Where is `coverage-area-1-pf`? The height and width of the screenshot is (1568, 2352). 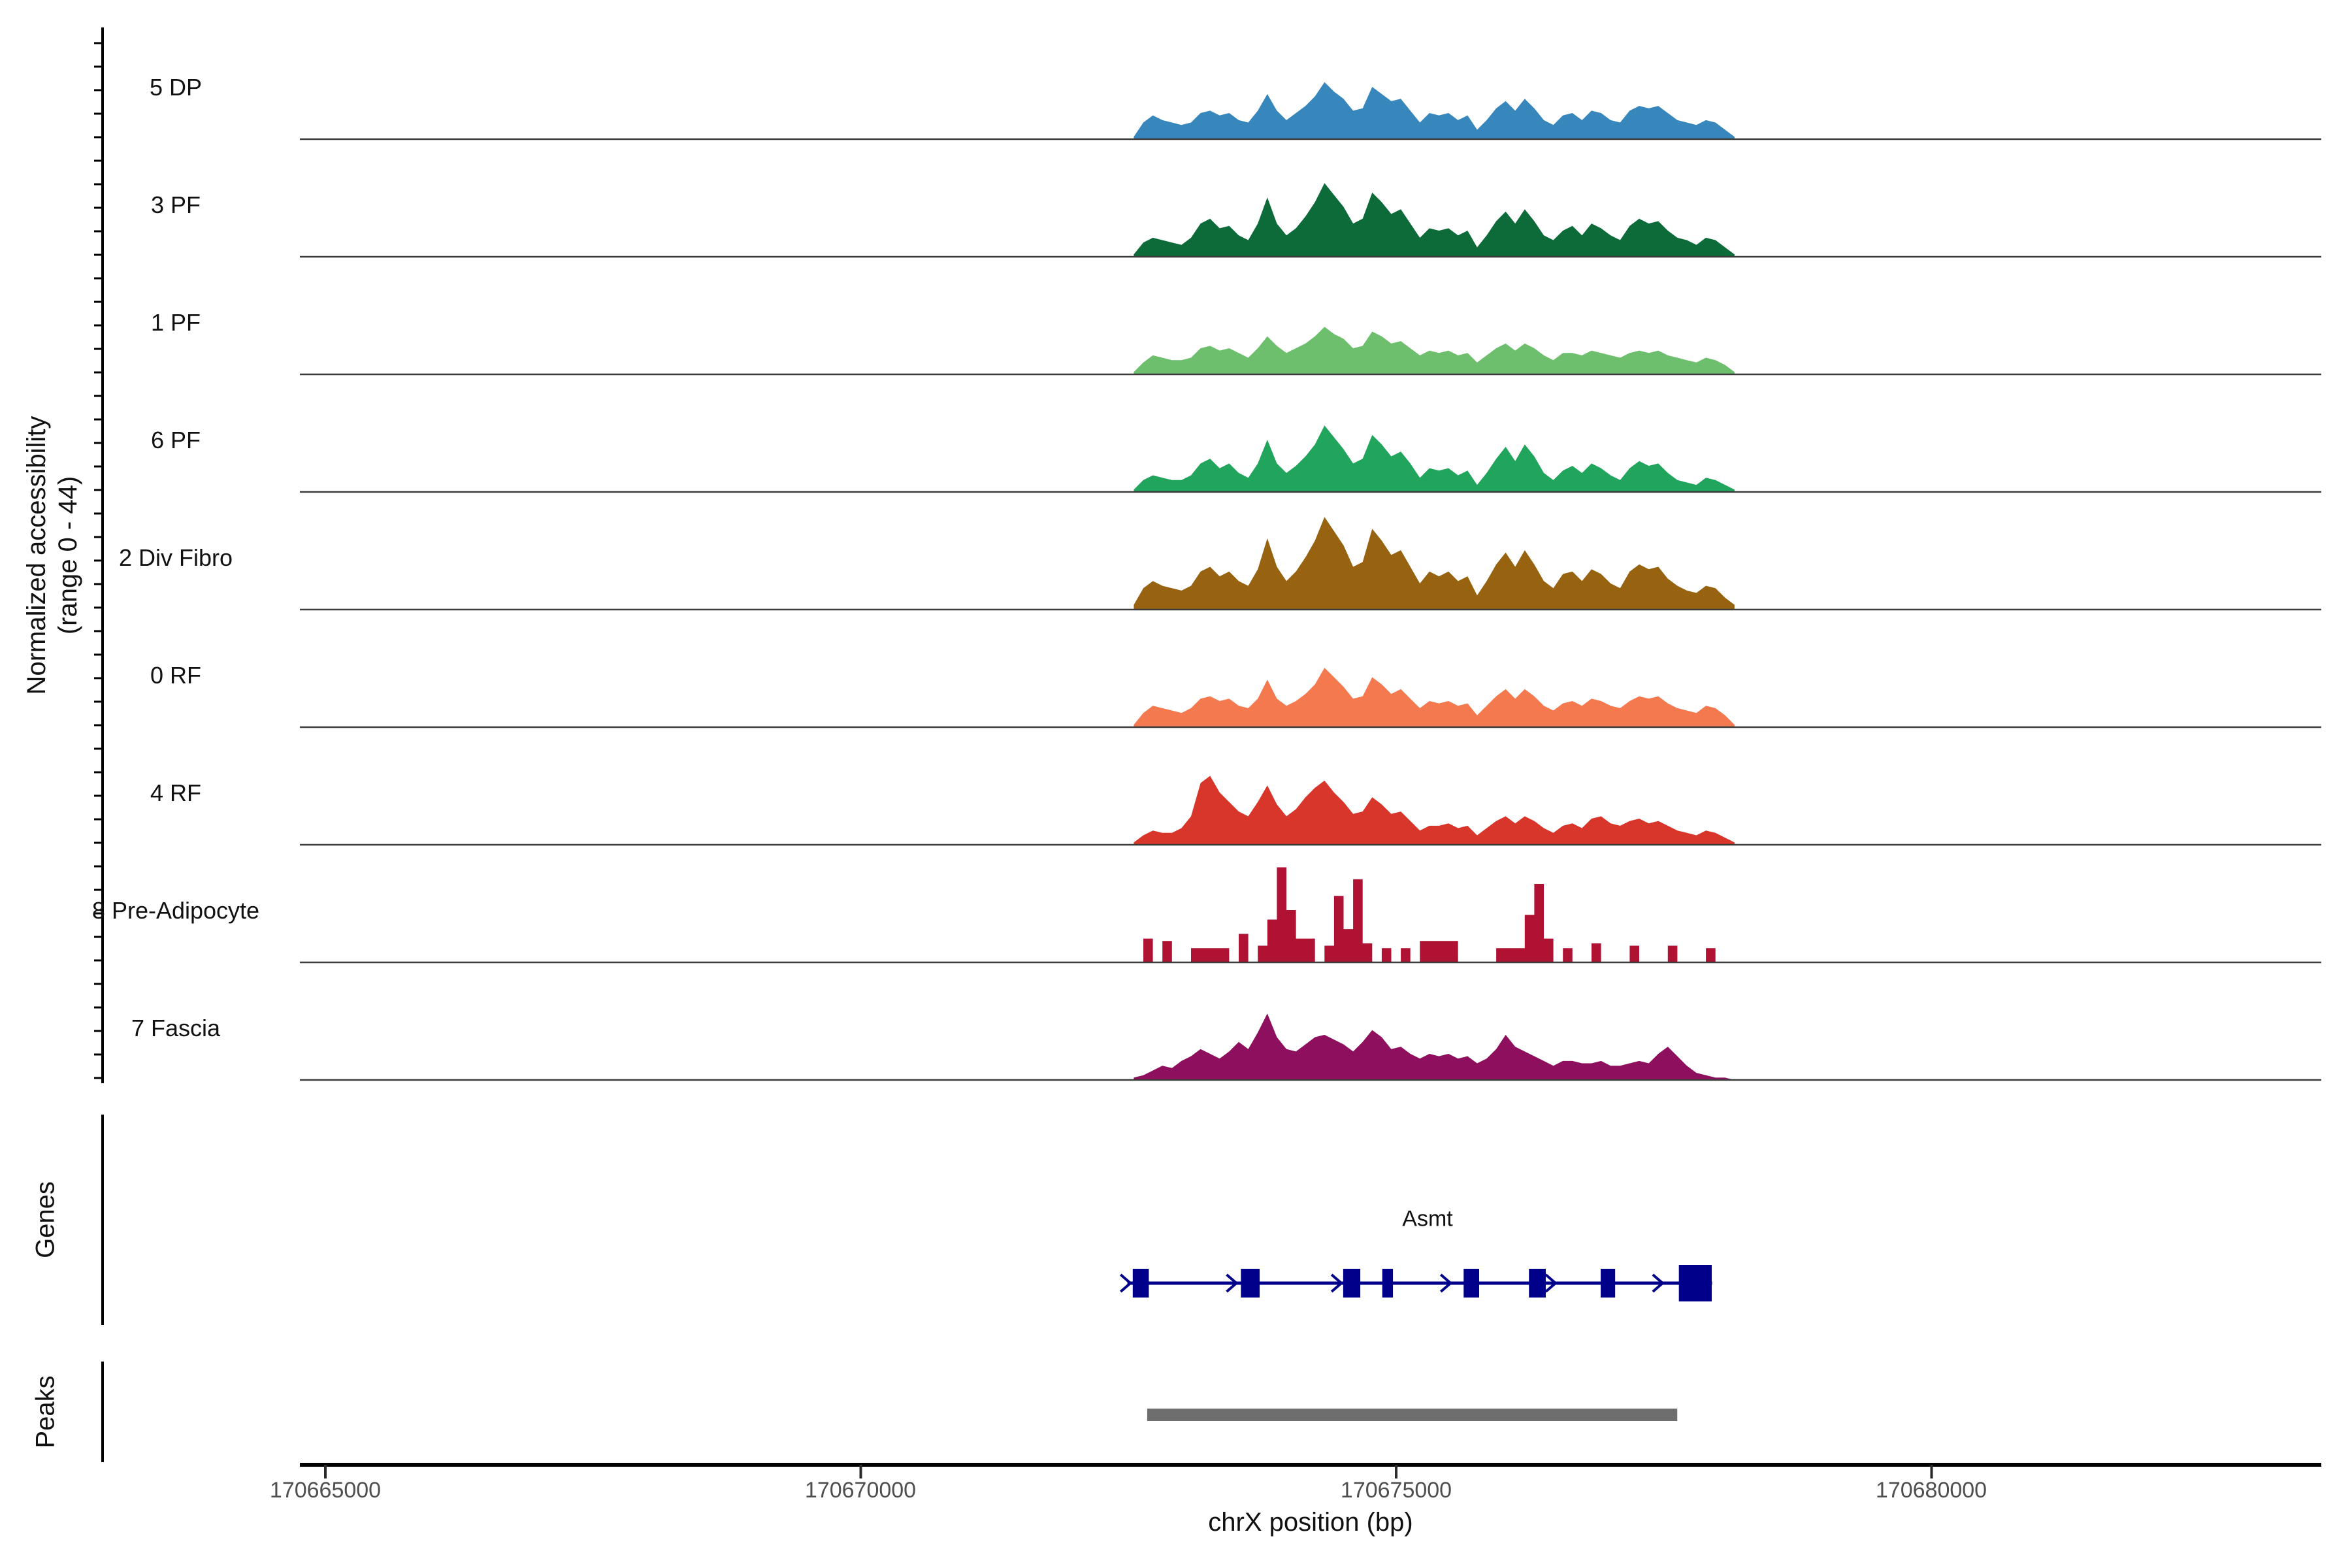 coverage-area-1-pf is located at coordinates (1434, 350).